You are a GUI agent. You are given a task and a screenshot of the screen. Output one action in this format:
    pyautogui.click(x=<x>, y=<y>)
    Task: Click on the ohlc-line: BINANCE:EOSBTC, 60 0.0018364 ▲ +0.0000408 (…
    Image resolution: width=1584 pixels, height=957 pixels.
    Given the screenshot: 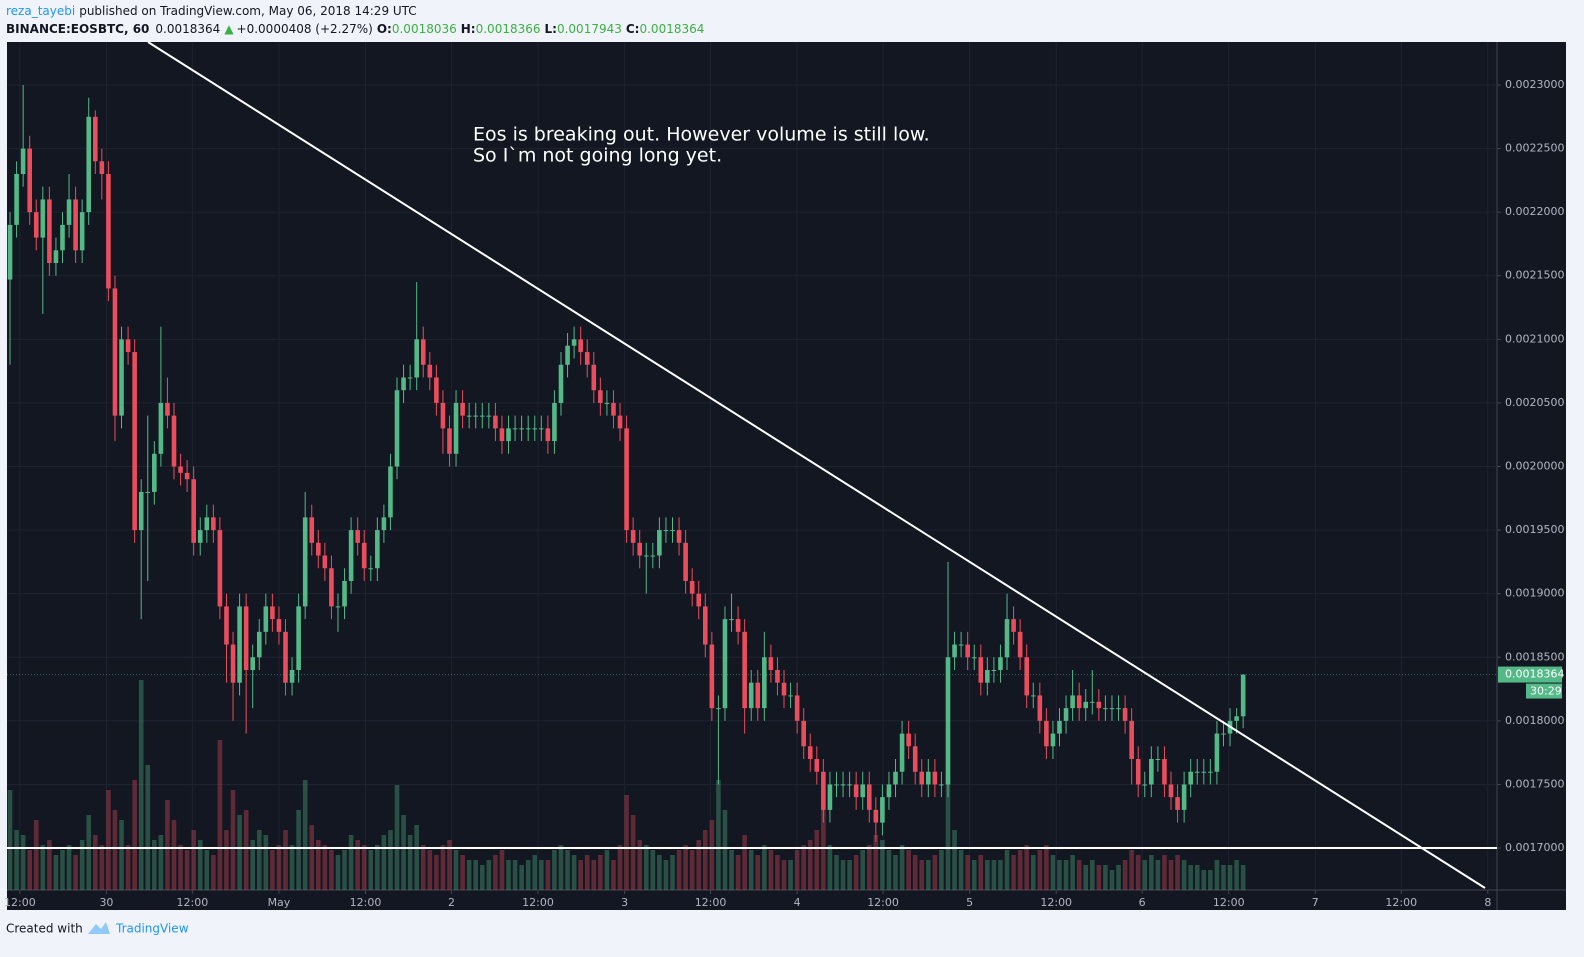 What is the action you would take?
    pyautogui.click(x=355, y=29)
    